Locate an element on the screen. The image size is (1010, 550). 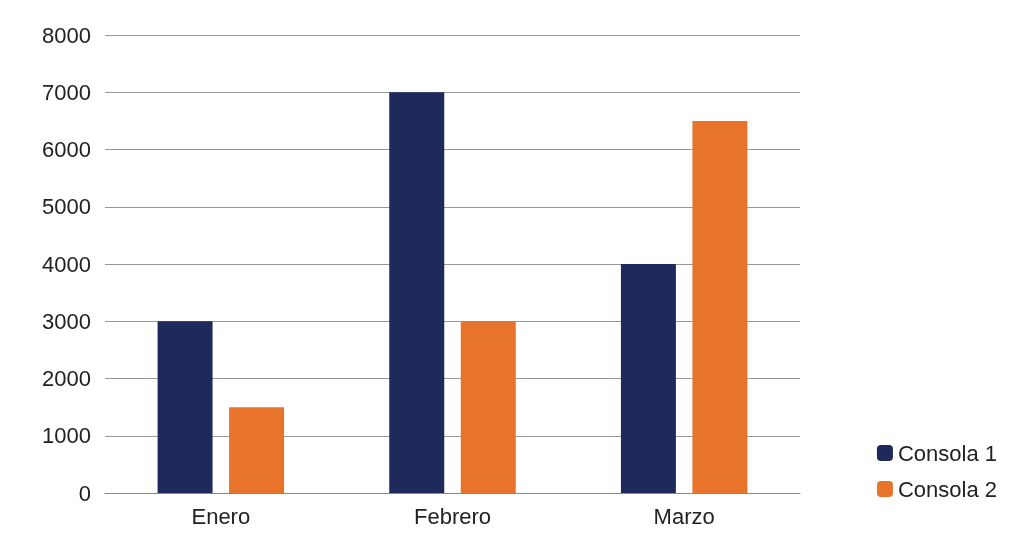
y-tick-label: 6000 is located at coordinates (66, 149).